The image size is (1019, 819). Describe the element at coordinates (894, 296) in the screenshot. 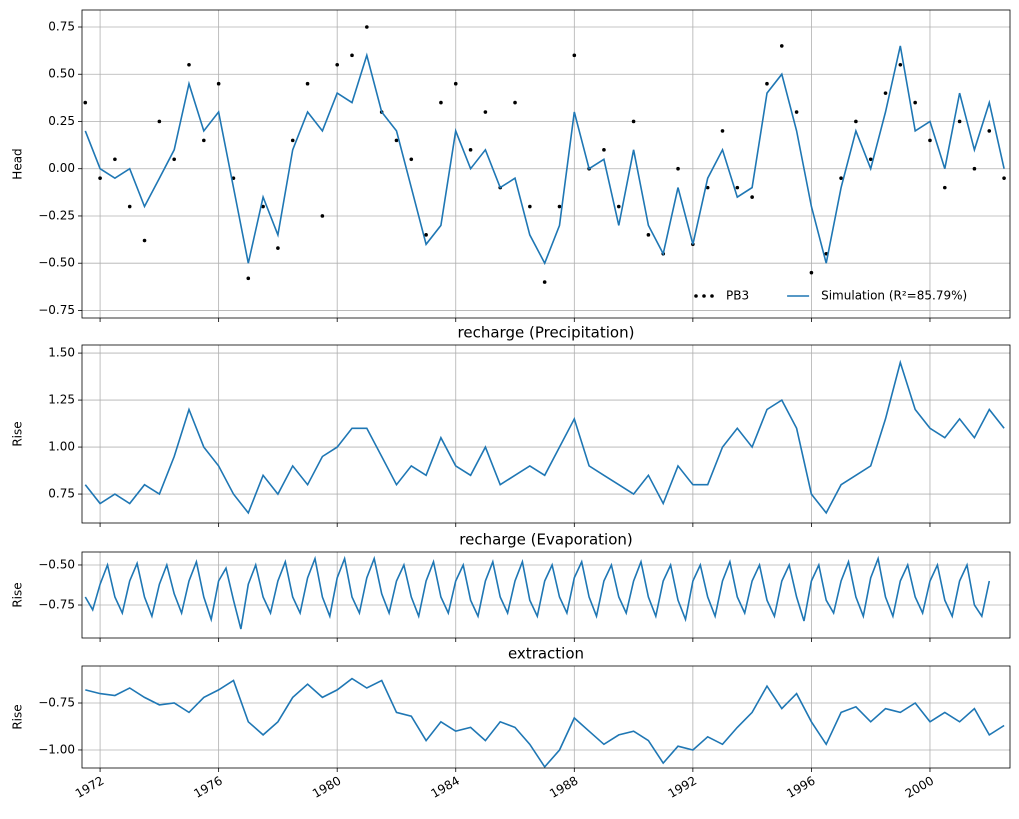

I see `legend-label: Simulation (R²=85.79%)` at that location.